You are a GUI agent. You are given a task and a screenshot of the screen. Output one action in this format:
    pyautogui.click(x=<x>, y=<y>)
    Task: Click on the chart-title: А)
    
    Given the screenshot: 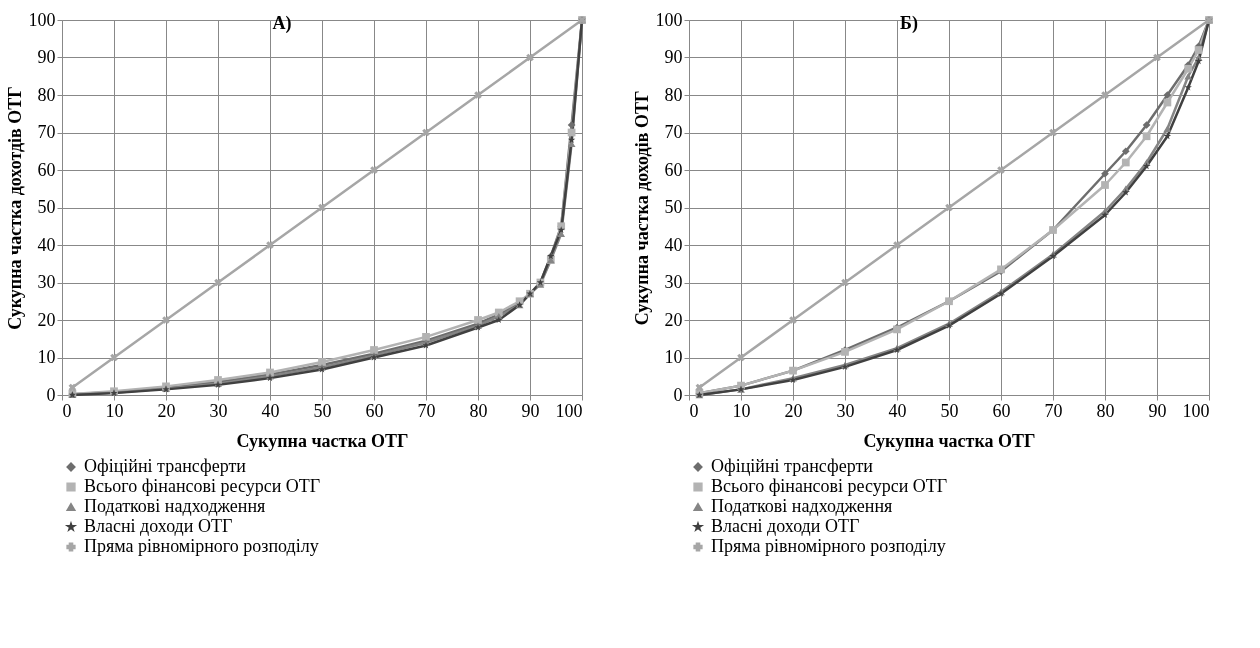 What is the action you would take?
    pyautogui.click(x=282, y=23)
    